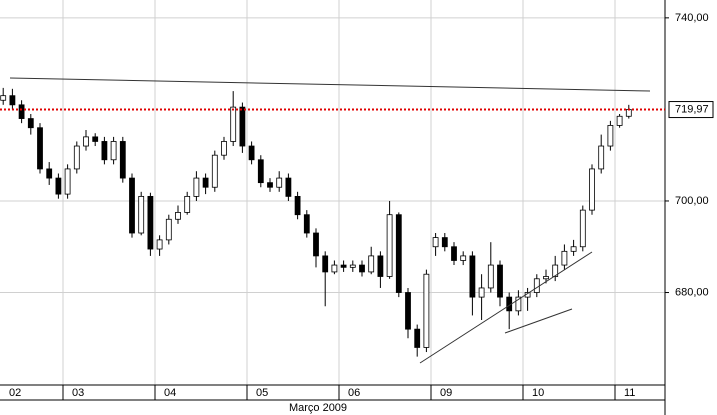 This screenshot has width=717, height=415. Describe the element at coordinates (354, 393) in the screenshot. I see `x-tick-label: 06` at that location.